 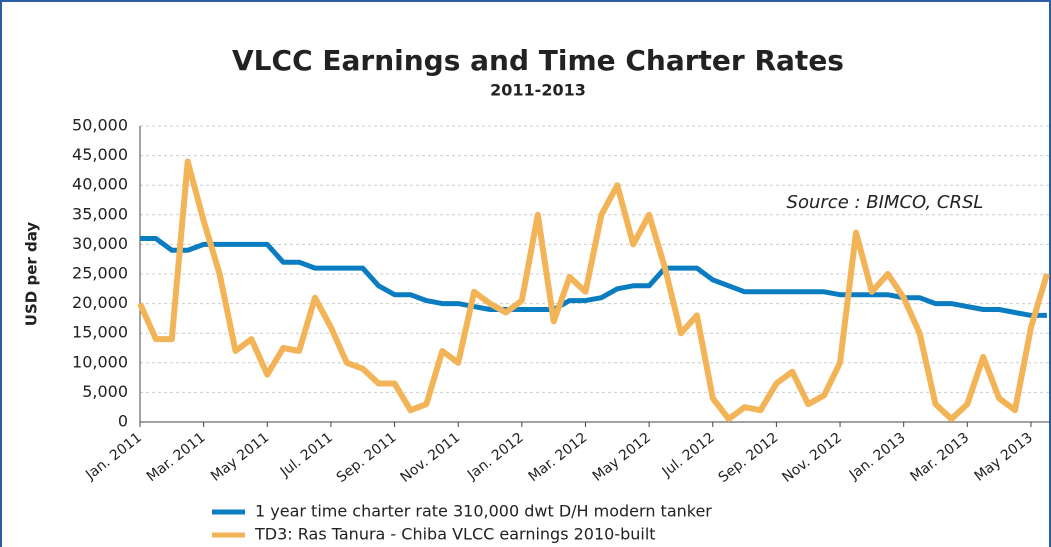 I want to click on x-tick-label: Jan. 2012, so click(x=495, y=457).